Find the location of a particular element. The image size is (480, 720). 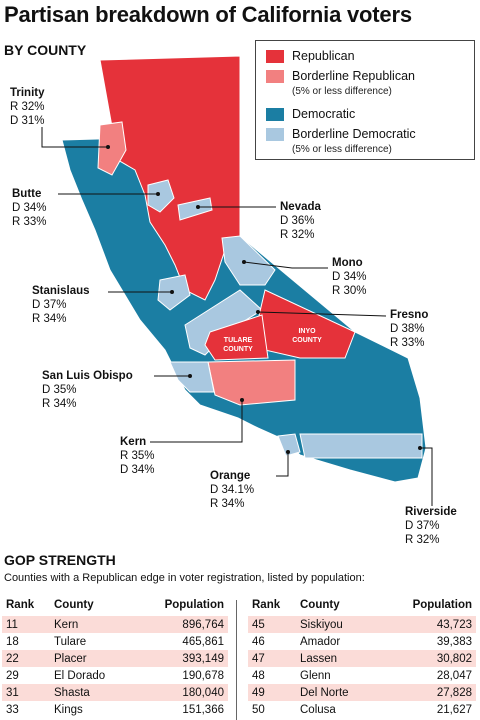

cell-population: 27,828 is located at coordinates (427, 692).